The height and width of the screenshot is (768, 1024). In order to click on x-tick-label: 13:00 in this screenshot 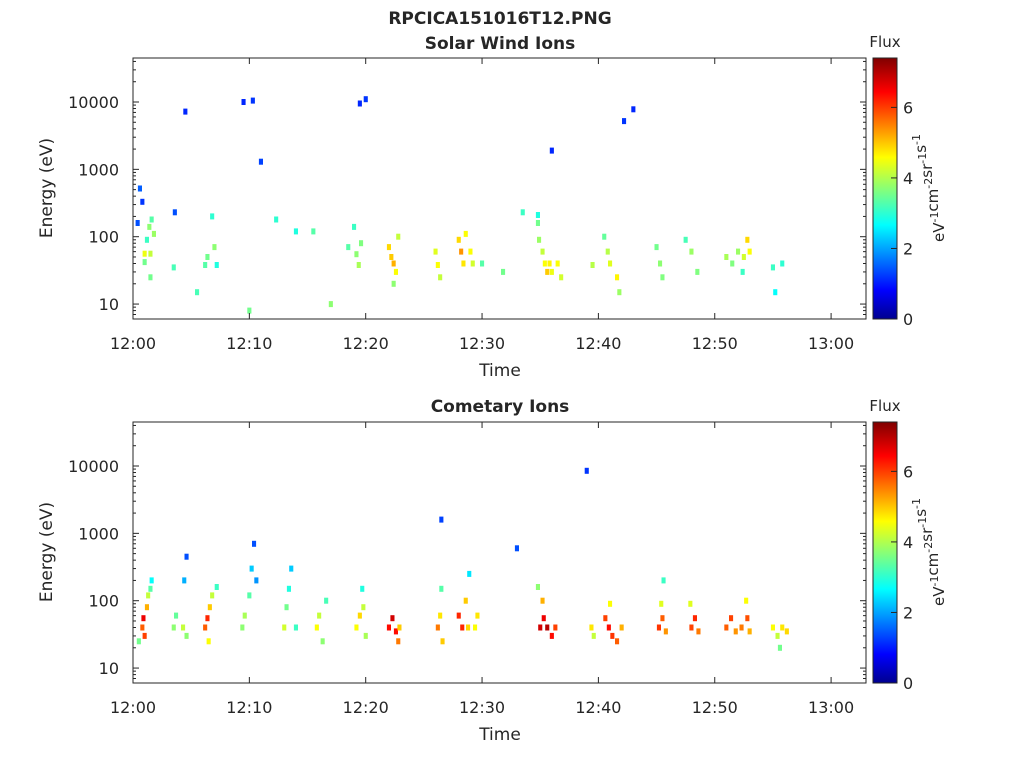, I will do `click(831, 707)`.